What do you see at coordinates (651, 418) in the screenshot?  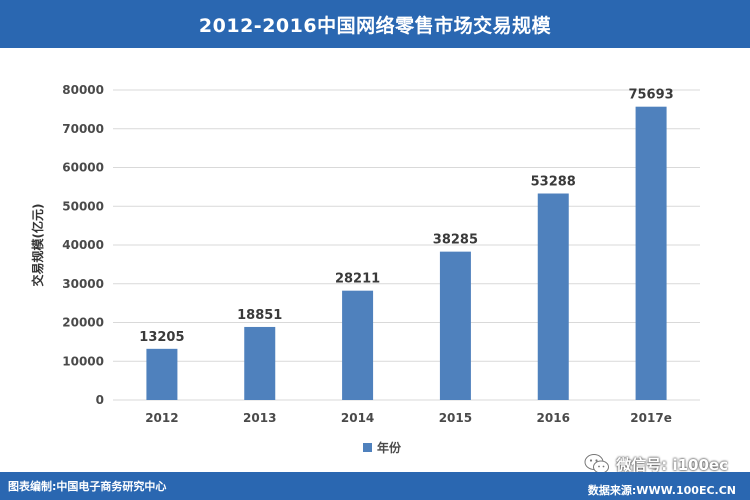 I see `x-tick-label: 2017e` at bounding box center [651, 418].